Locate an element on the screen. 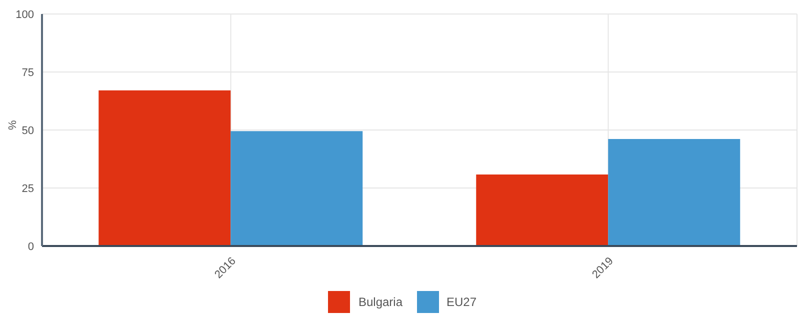  y-tick-label: 0 is located at coordinates (31, 246).